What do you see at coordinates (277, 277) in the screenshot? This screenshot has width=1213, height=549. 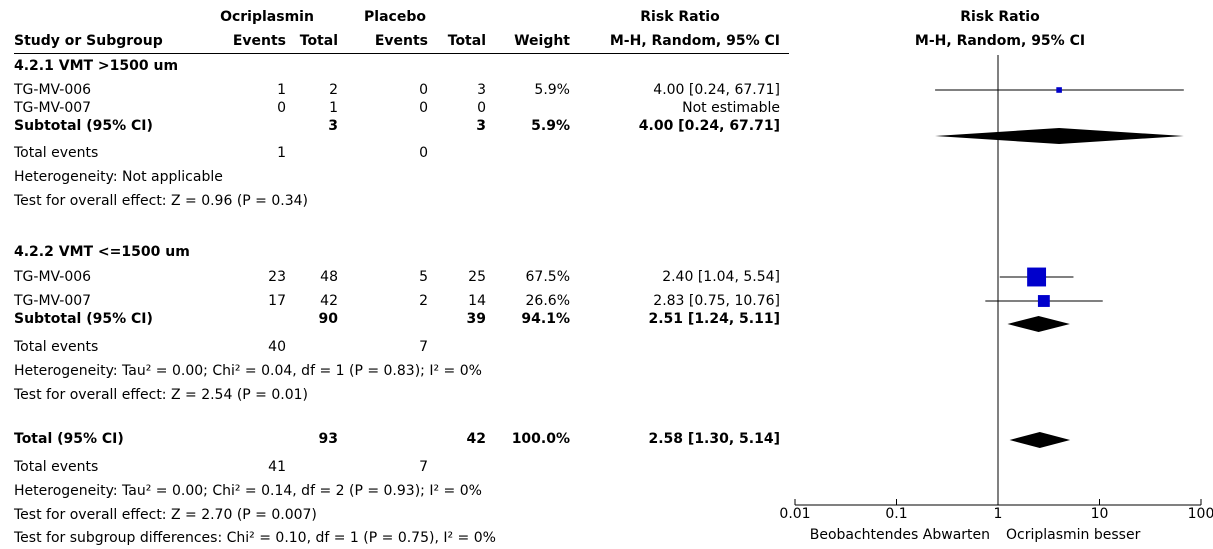 I see `study-events1: 23` at bounding box center [277, 277].